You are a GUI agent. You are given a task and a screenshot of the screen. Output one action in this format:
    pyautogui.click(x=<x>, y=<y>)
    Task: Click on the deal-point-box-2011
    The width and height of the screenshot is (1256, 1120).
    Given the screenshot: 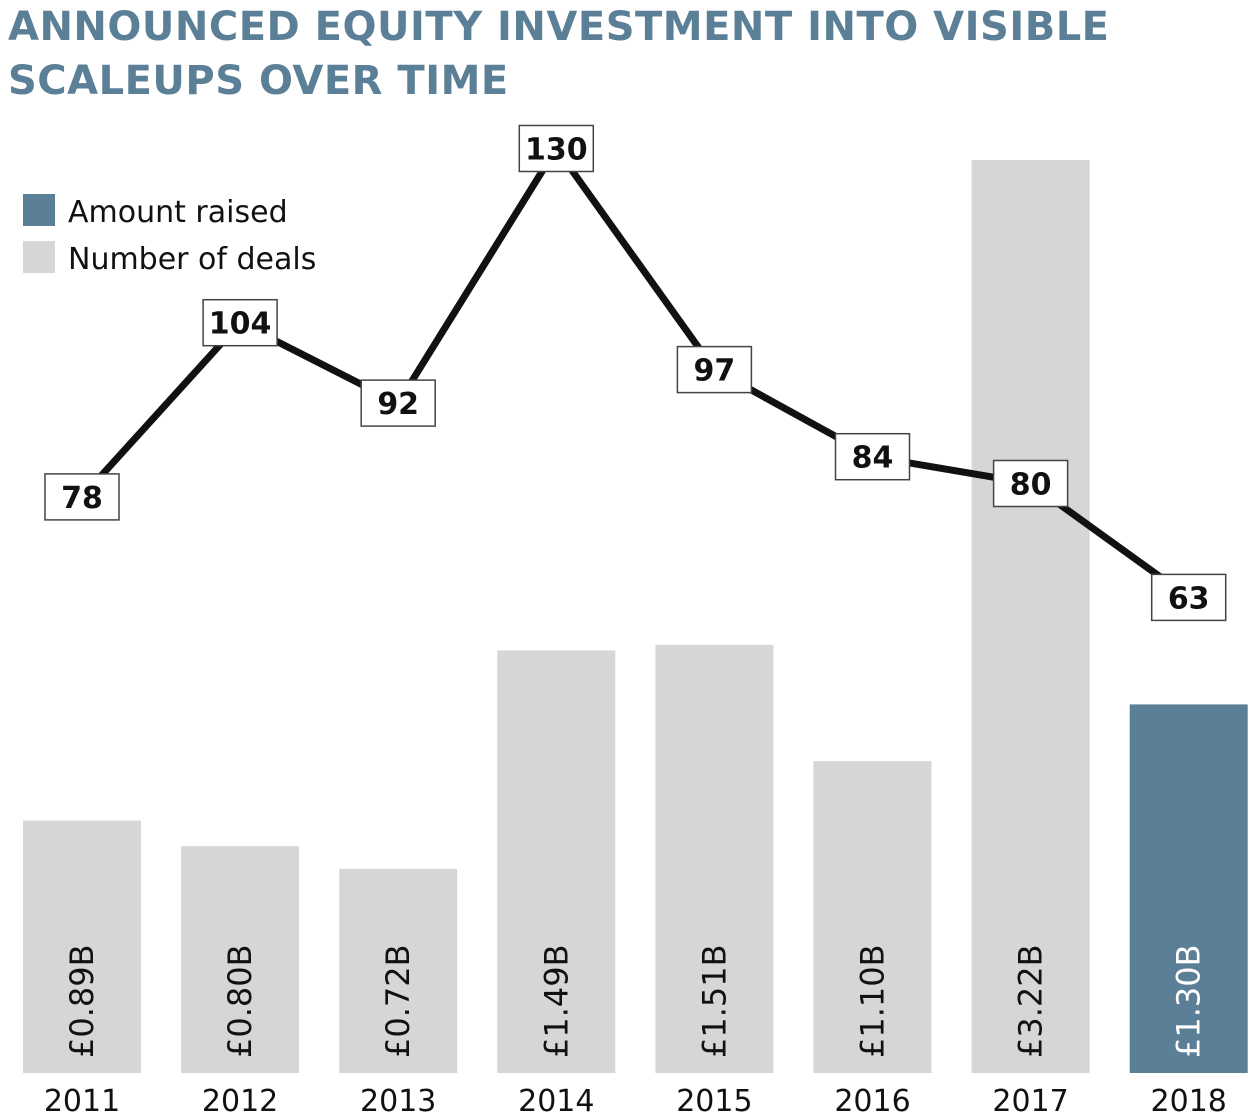 What is the action you would take?
    pyautogui.click(x=82, y=497)
    